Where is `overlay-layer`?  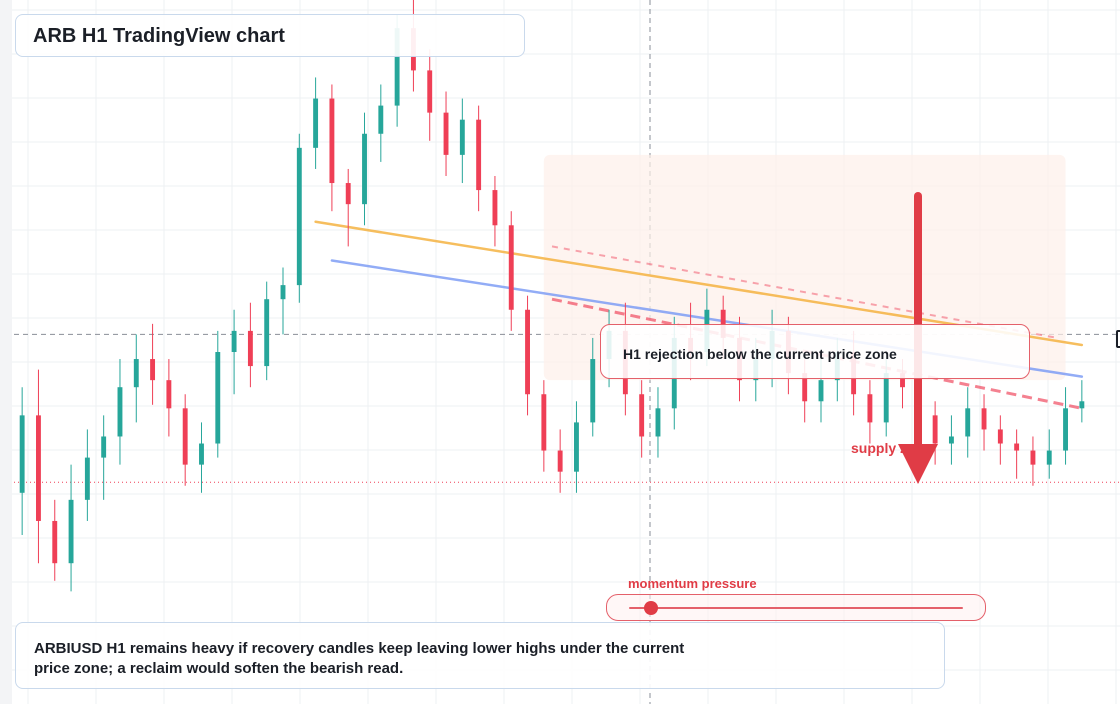
overlay-layer is located at coordinates (918, 338).